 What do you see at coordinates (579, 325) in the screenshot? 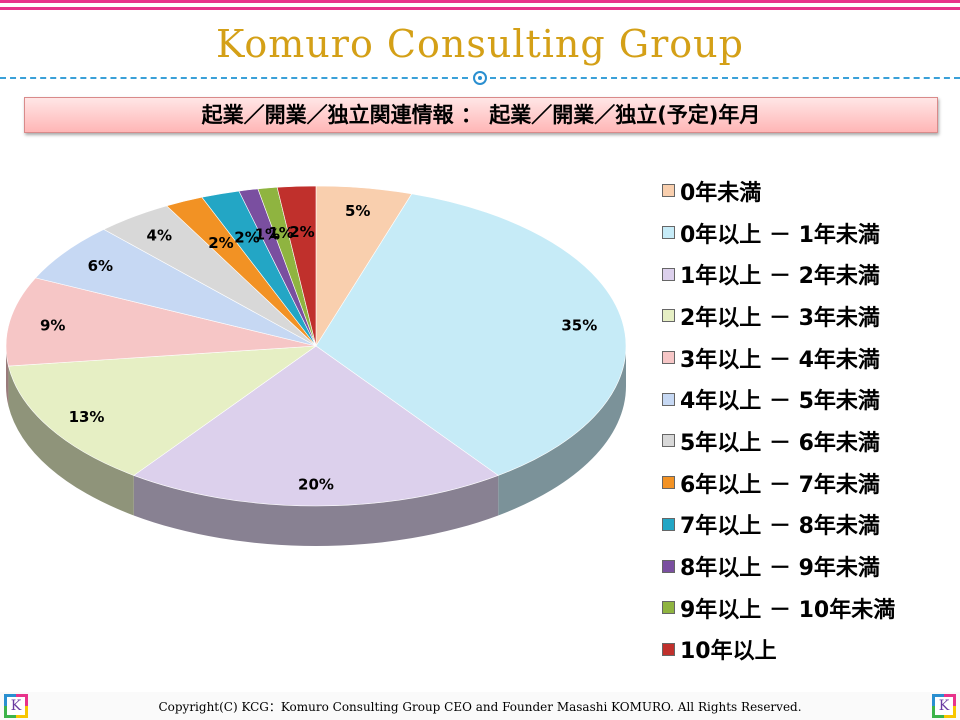
I see `pie-data-label: 35%` at bounding box center [579, 325].